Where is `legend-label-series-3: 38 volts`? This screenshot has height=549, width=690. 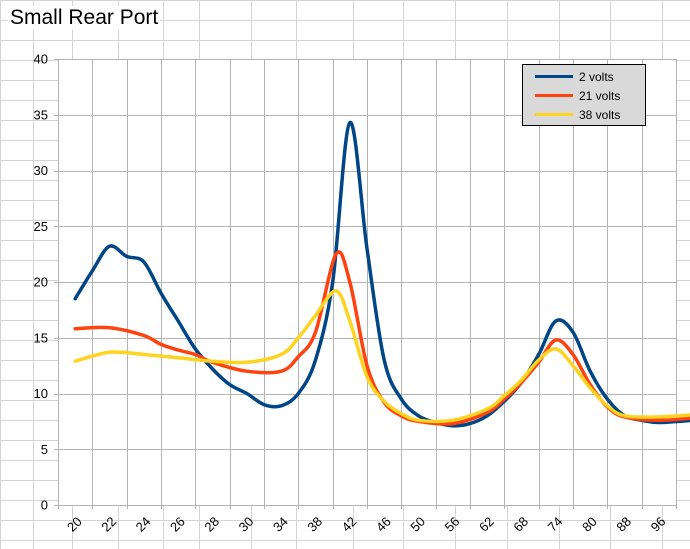 legend-label-series-3: 38 volts is located at coordinates (600, 114).